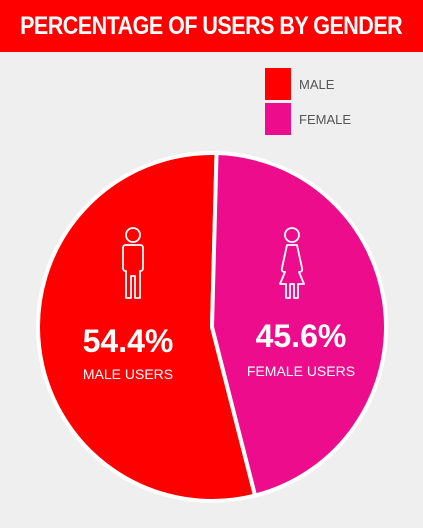  What do you see at coordinates (128, 341) in the screenshot?
I see `male-percentage-label: 54.4%` at bounding box center [128, 341].